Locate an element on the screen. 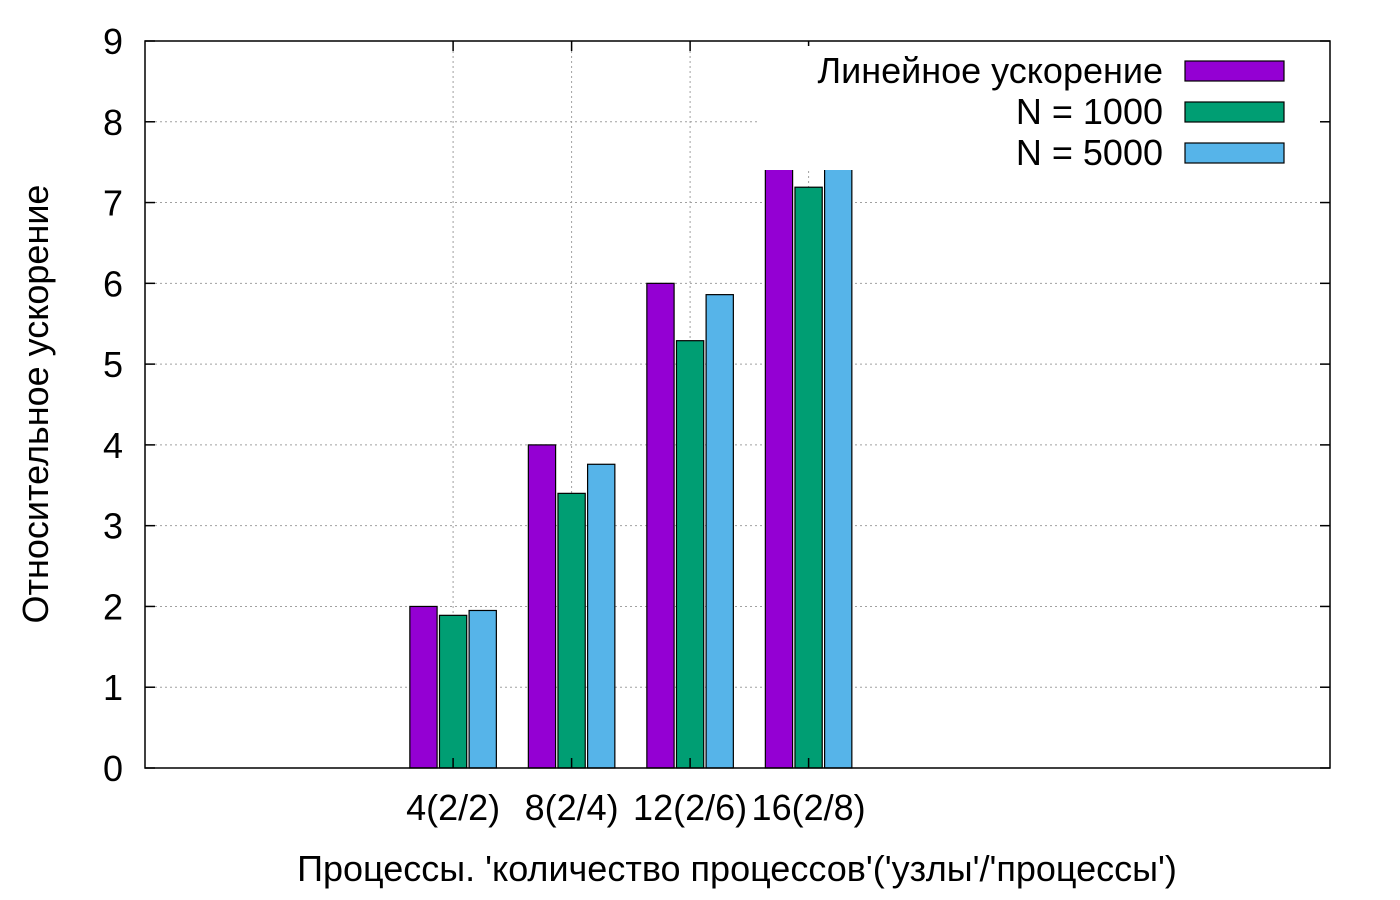  y-tick-label: 9 is located at coordinates (113, 41).